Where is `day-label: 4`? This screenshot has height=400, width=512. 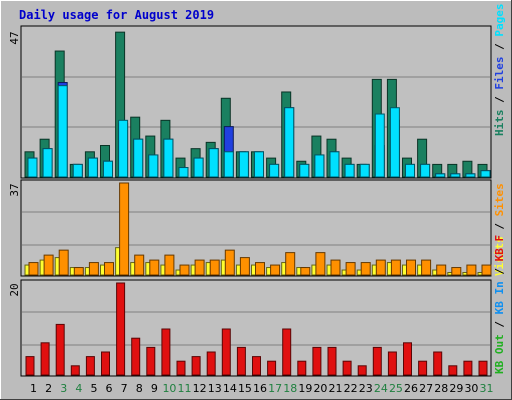
day-label: 4 is located at coordinates (78, 388).